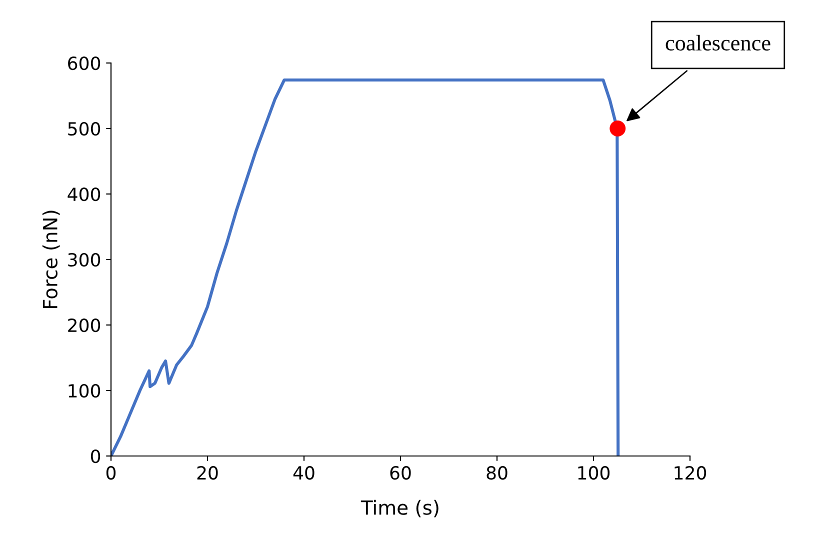 This screenshot has width=818, height=554. I want to click on x-tick-label: 0, so click(111, 473).